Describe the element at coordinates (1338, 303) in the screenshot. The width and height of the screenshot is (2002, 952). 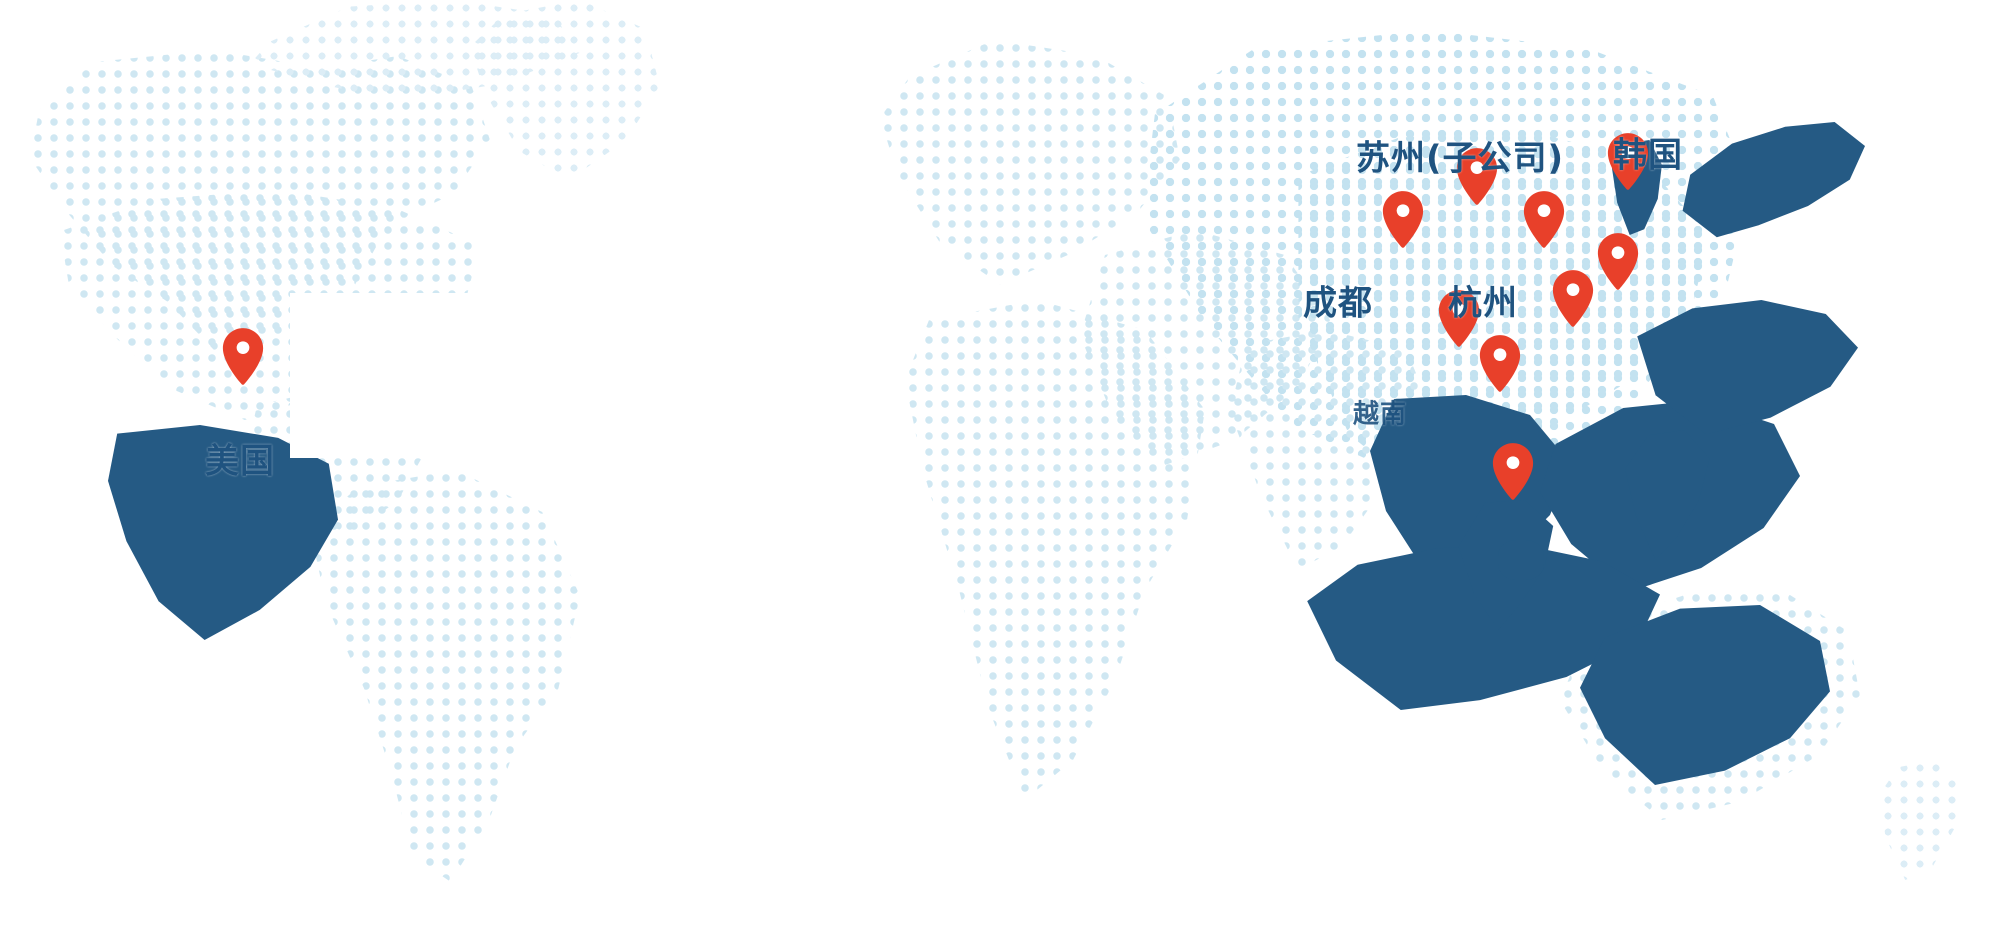
I see `map-label-chengdu: 成都` at that location.